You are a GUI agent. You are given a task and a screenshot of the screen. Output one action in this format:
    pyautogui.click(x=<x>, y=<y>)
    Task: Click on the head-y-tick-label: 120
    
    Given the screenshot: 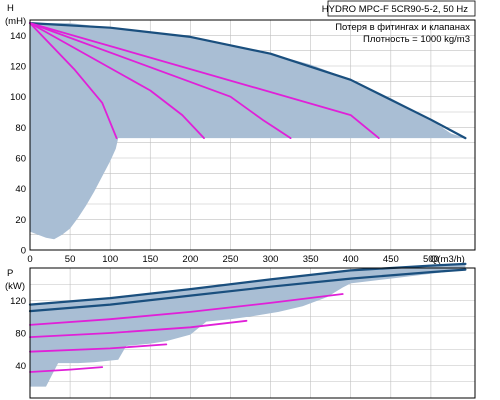 What is the action you would take?
    pyautogui.click(x=18, y=67)
    